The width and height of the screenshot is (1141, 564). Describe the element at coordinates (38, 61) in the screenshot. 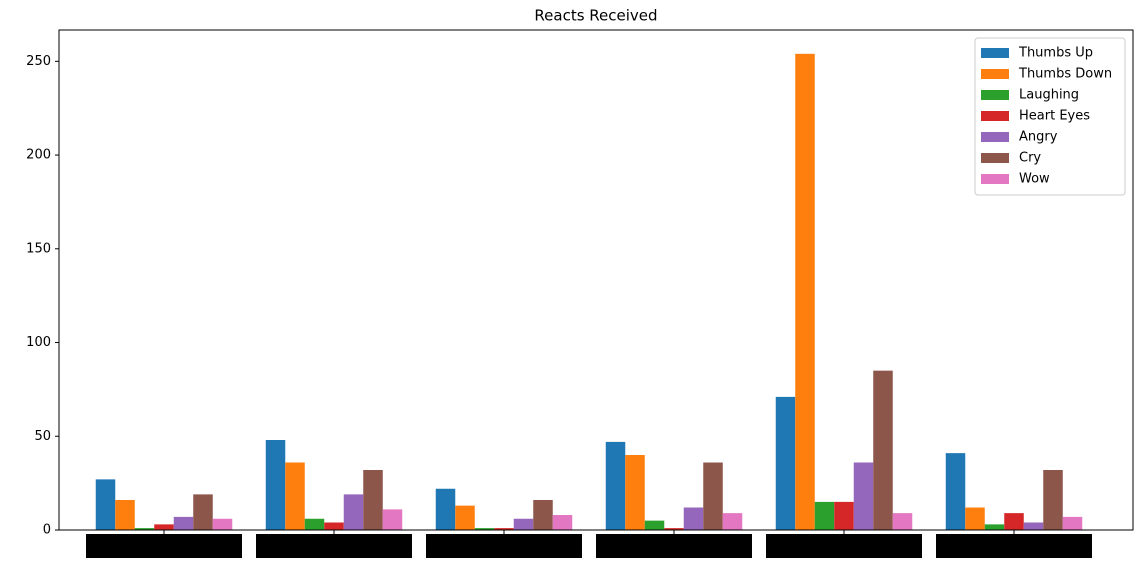

I see `y-tick-label: 250` at that location.